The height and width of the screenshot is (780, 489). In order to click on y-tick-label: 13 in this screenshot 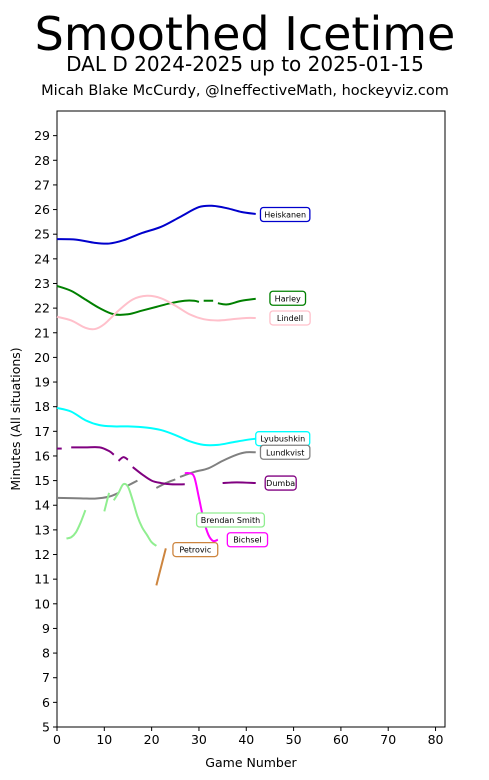, I will do `click(42, 529)`.